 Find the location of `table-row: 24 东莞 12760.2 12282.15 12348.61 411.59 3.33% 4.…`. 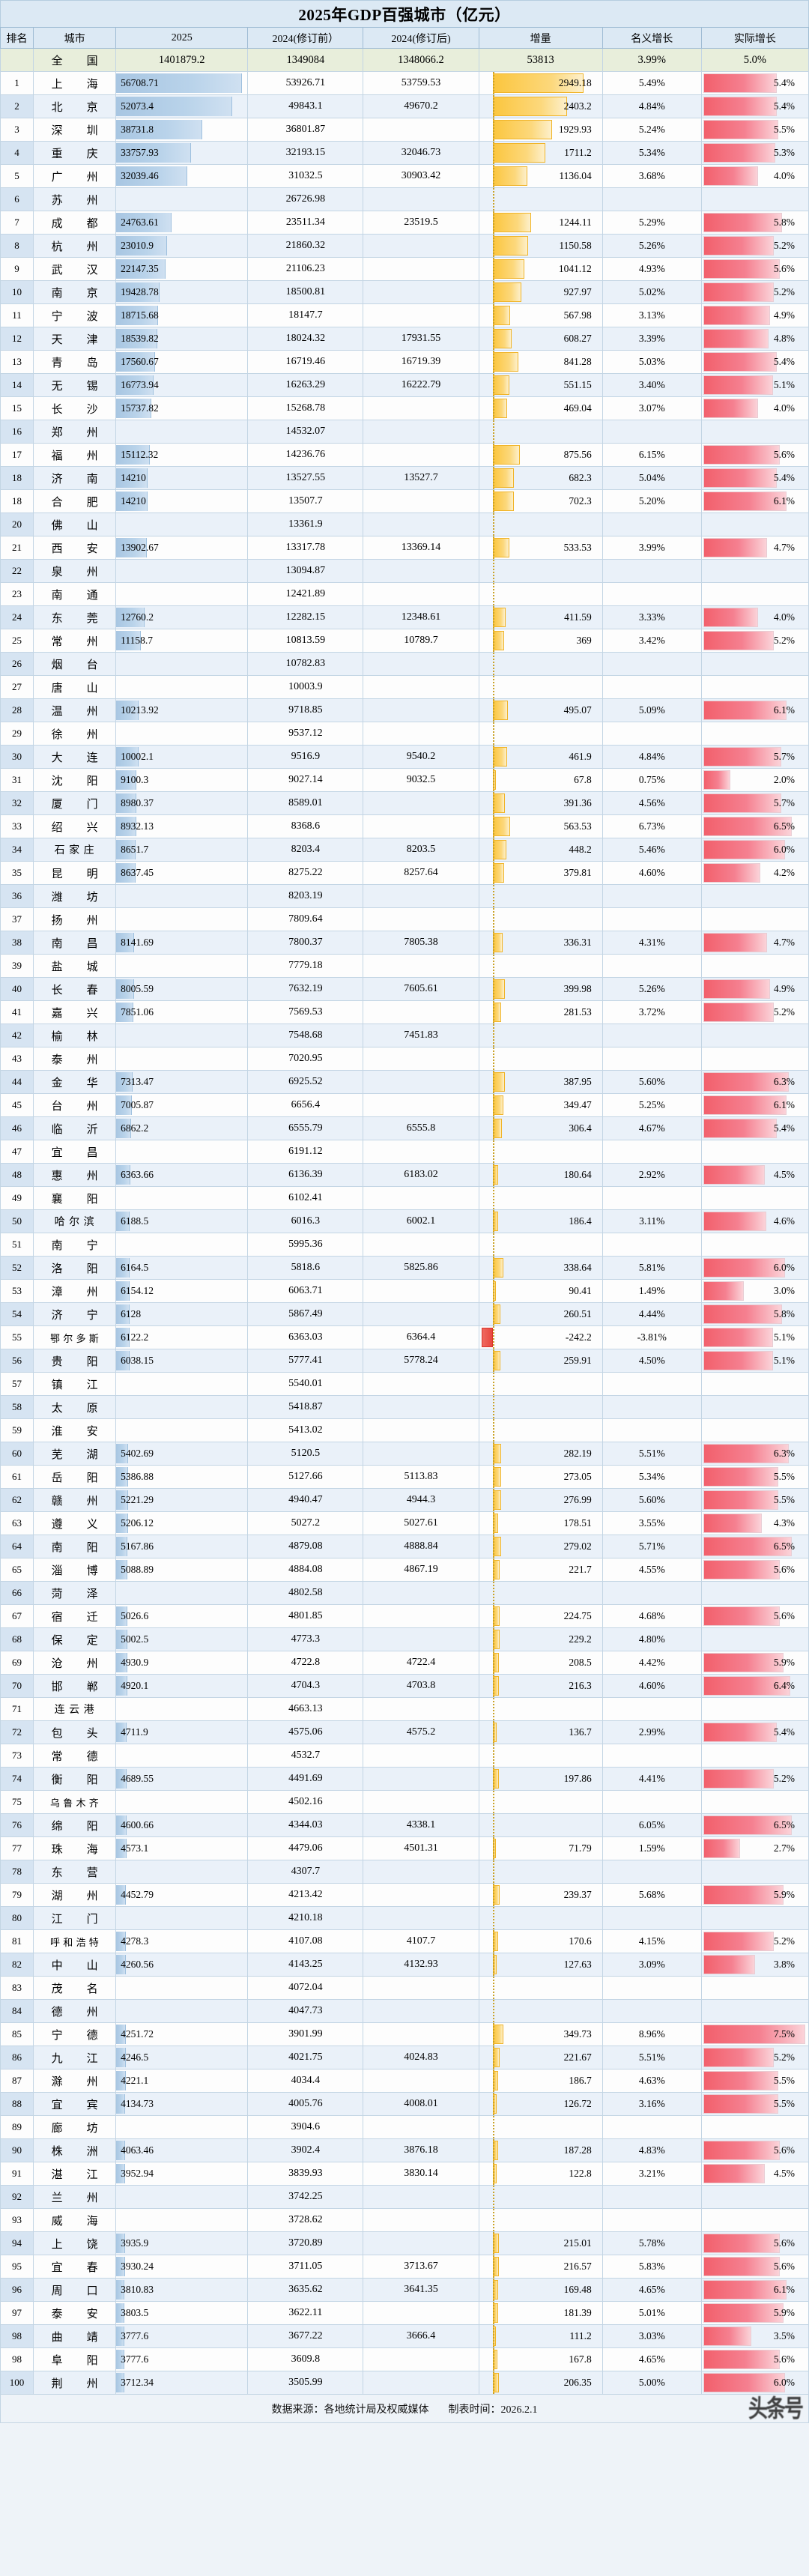

table-row: 24 东莞 12760.2 12282.15 12348.61 411.59 3.33% 4.… is located at coordinates (404, 617).